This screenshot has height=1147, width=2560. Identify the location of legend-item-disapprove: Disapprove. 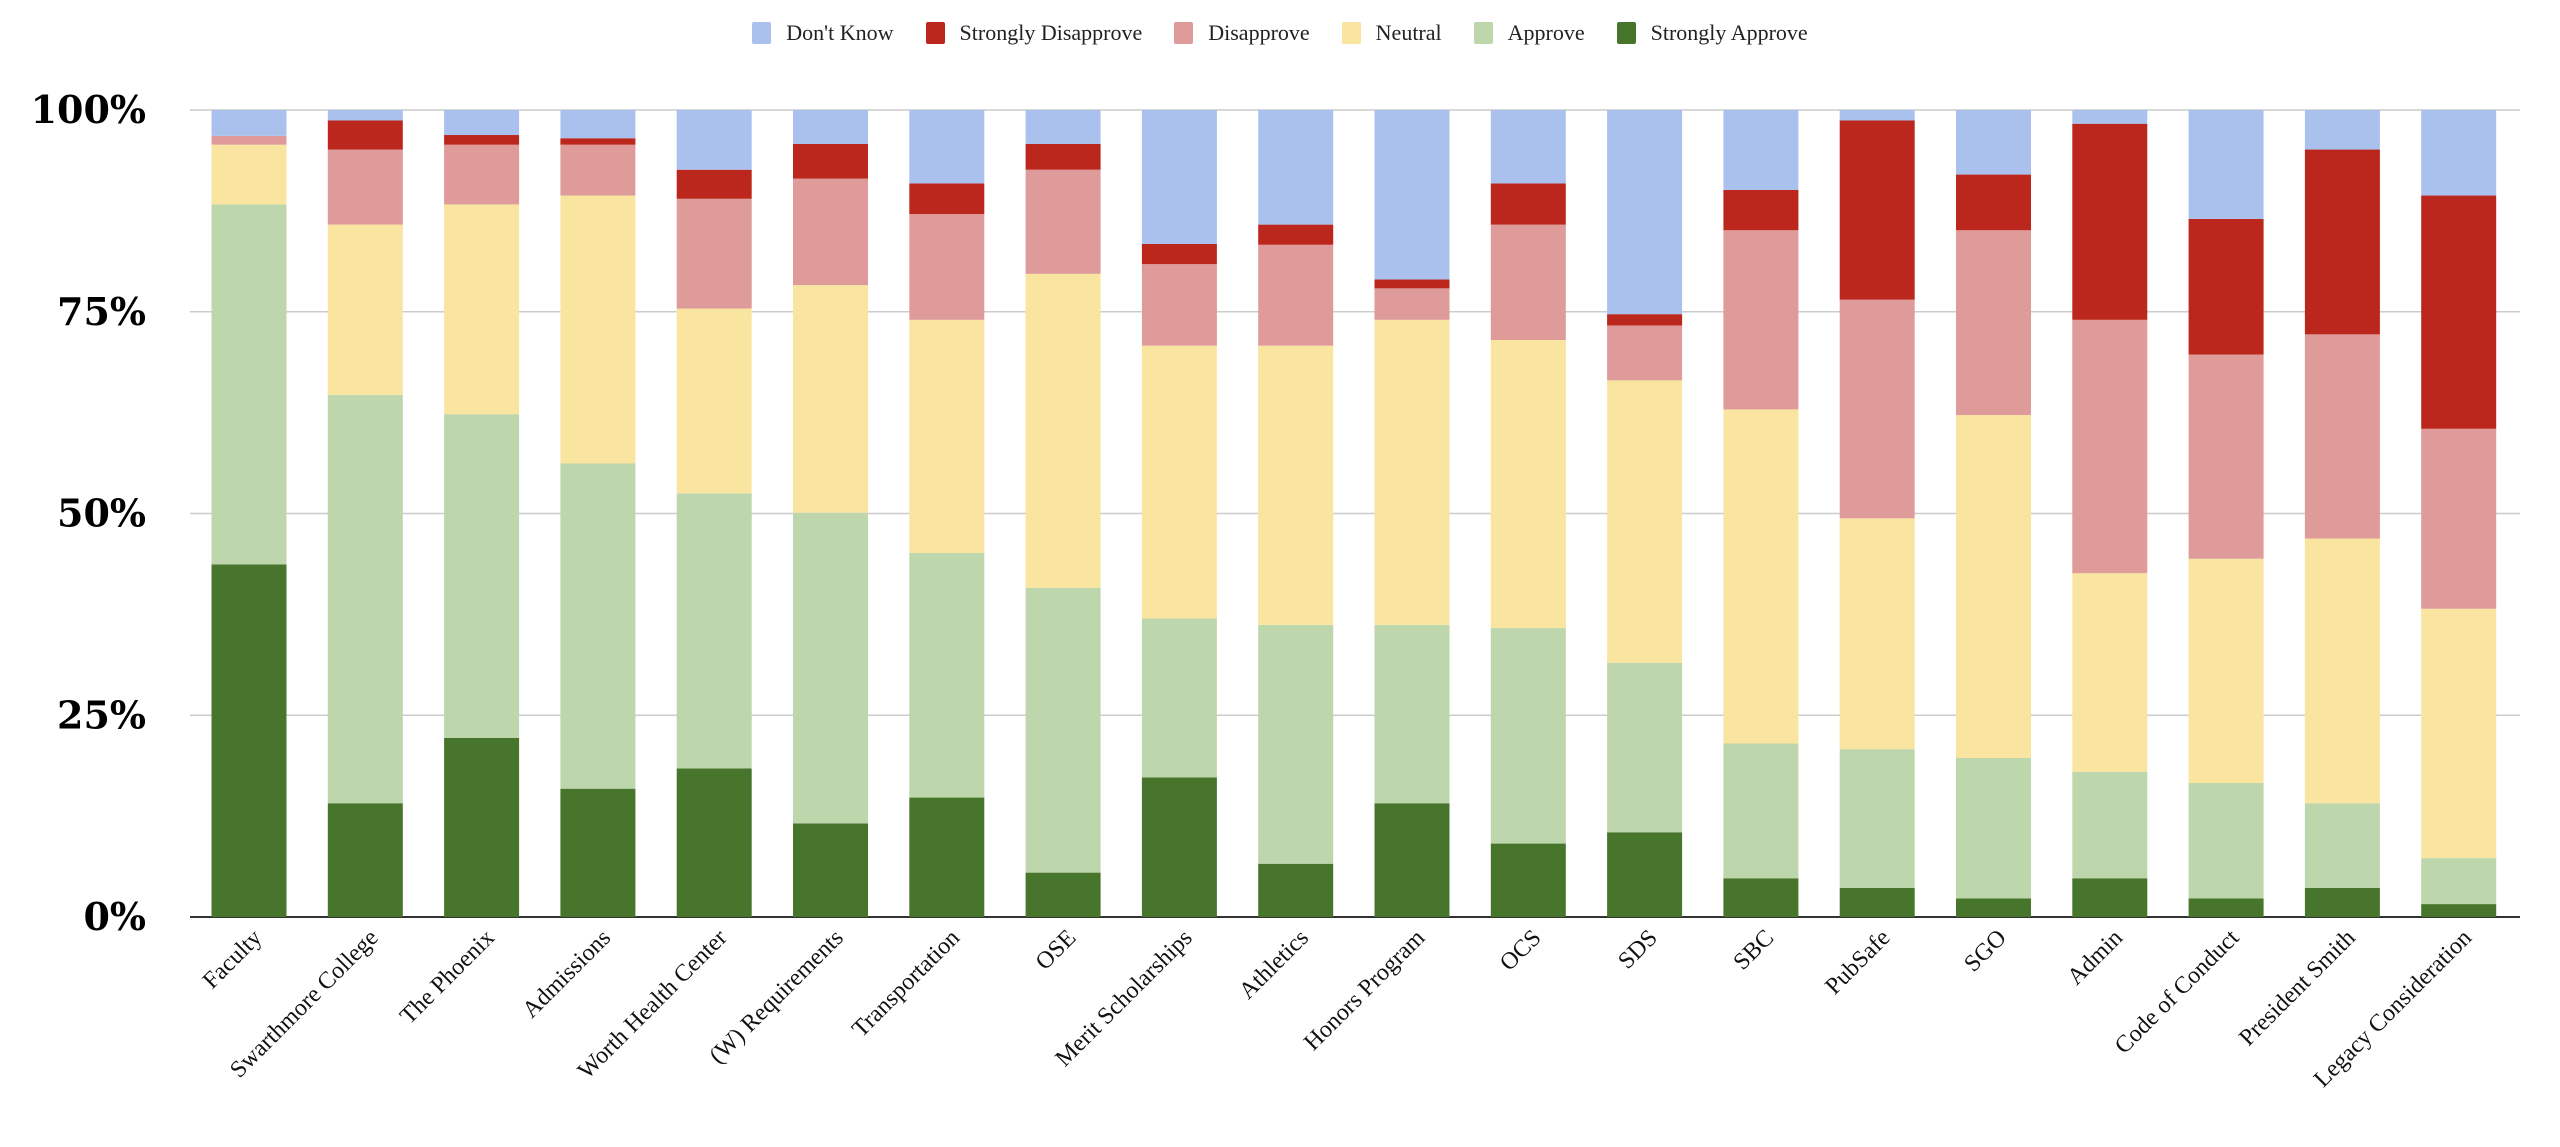
(1242, 33).